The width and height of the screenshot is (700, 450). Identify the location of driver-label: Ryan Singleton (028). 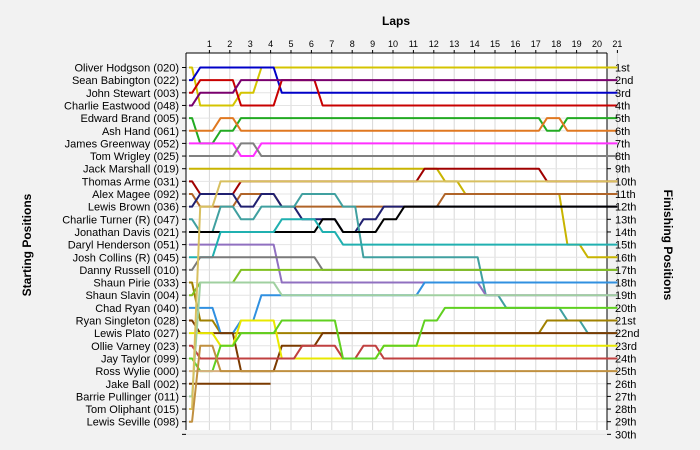
(127, 322).